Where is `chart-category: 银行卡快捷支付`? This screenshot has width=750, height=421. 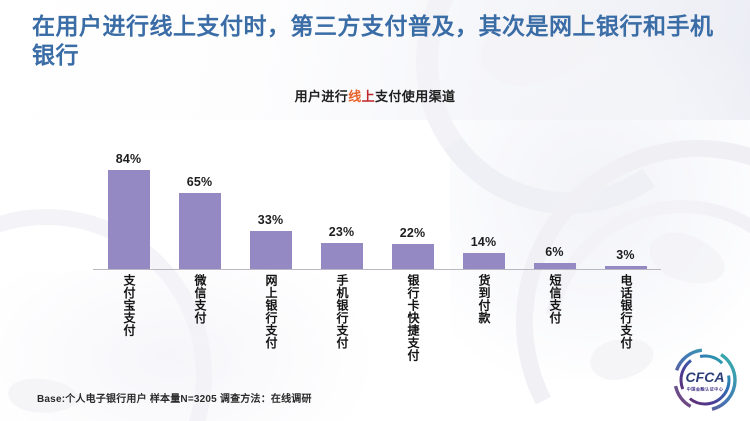 chart-category: 银行卡快捷支付 is located at coordinates (412, 318).